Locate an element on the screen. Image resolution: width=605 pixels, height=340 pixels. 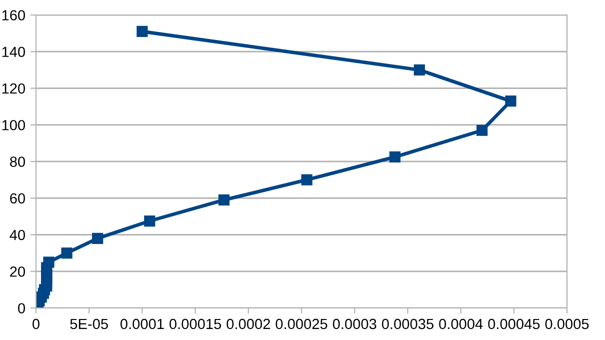
y-tick-label: 60 is located at coordinates (18, 198).